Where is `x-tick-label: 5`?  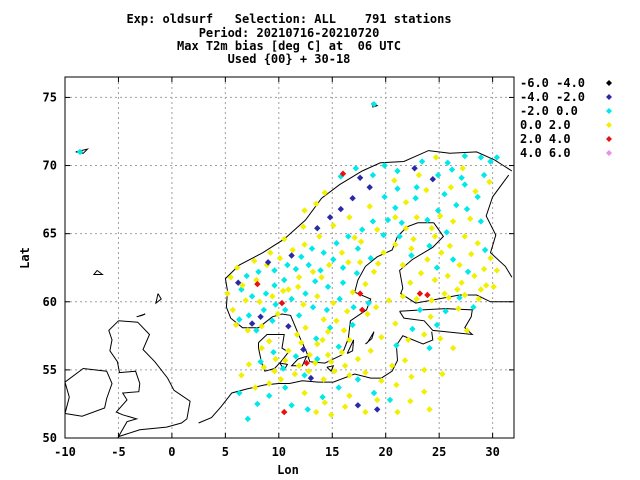
x-tick-label: 5 is located at coordinates (225, 452).